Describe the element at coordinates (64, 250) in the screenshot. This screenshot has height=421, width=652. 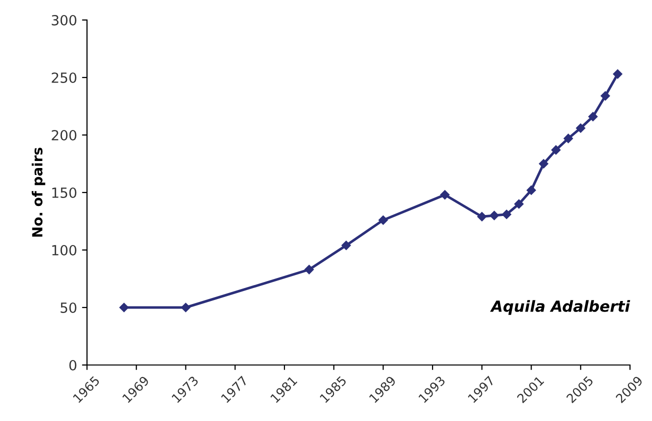
I see `y-tick-label: 100` at that location.